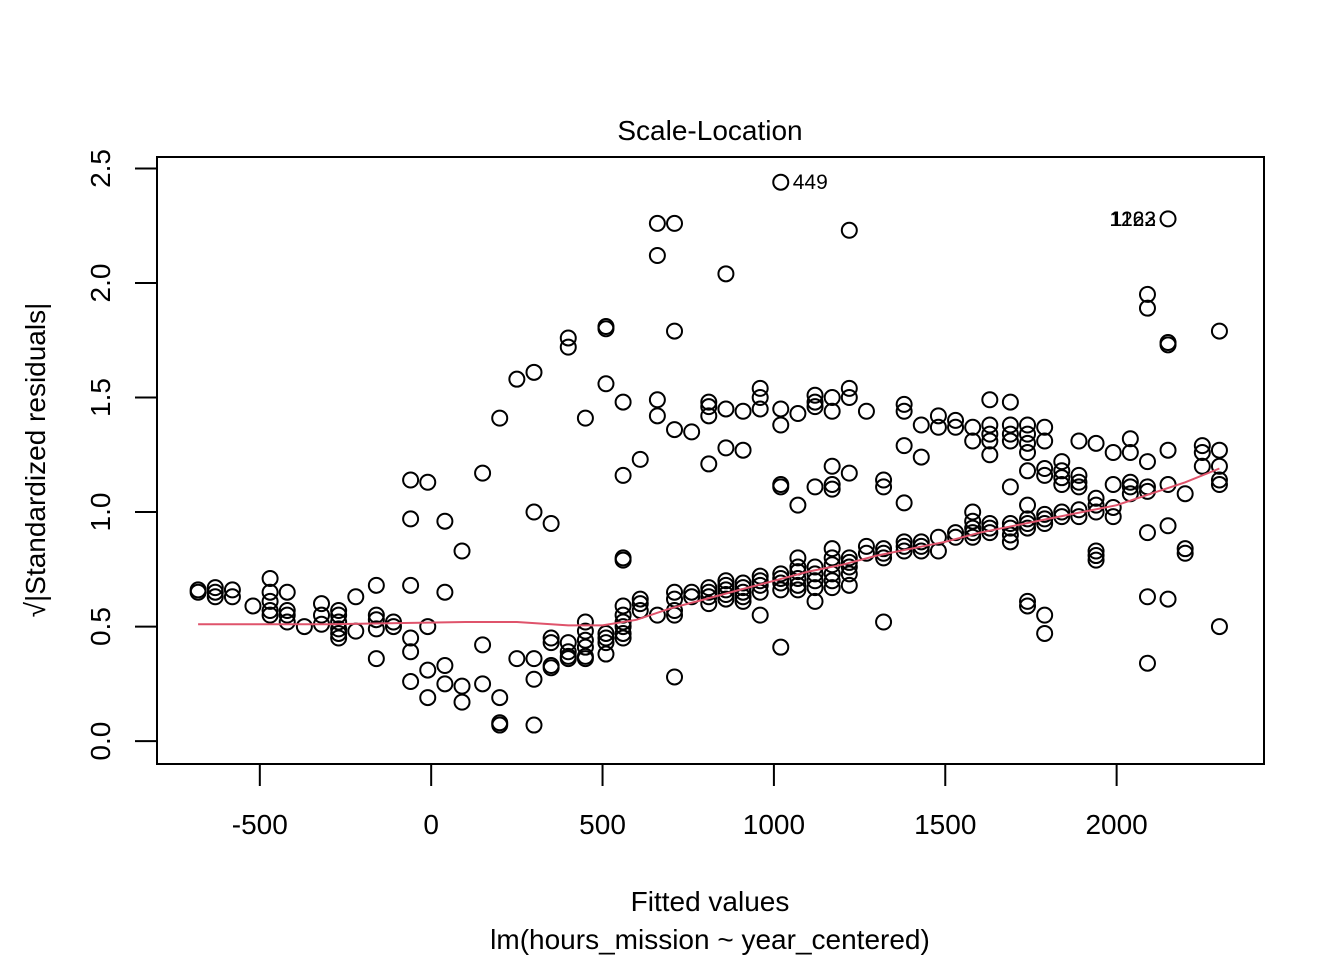 This screenshot has width=1344, height=960. I want to click on x-tick-label: -500, so click(260, 824).